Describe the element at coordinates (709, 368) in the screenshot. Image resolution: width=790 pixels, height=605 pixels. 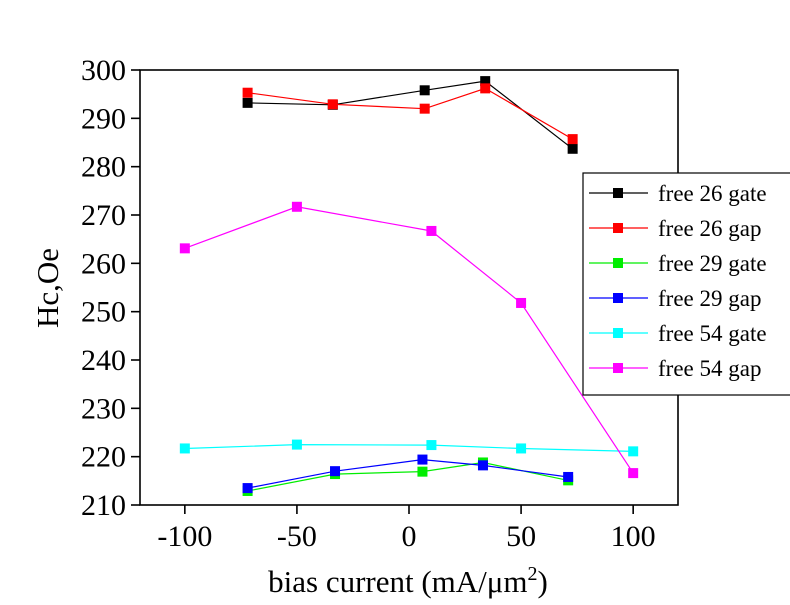
I see `legend-label: free 54 gap` at that location.